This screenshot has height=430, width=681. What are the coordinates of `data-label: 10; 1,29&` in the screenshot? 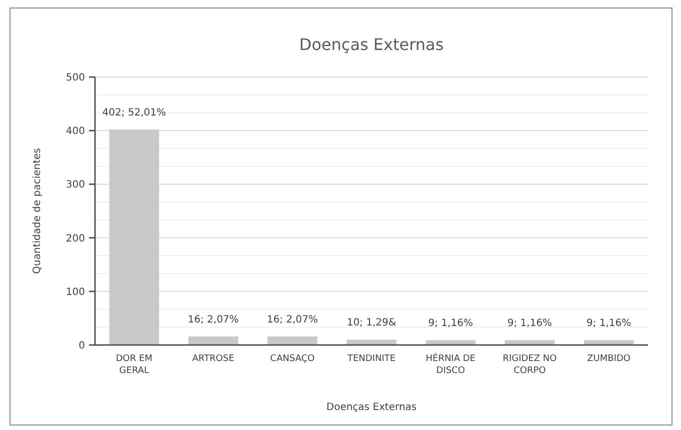 It's located at (371, 323).